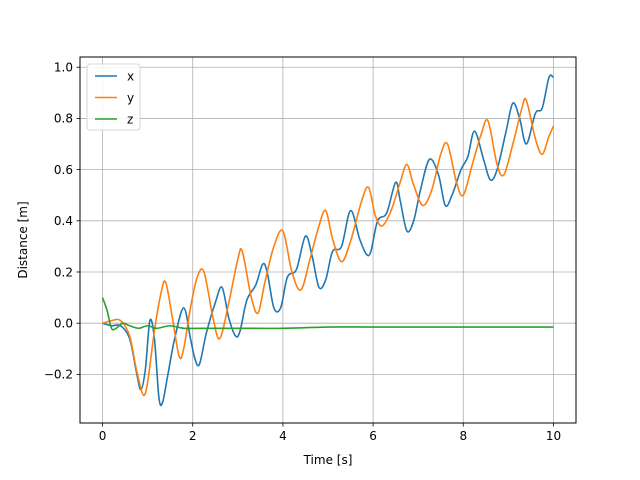  Describe the element at coordinates (63, 323) in the screenshot. I see `y-tick-label: 0.0` at that location.